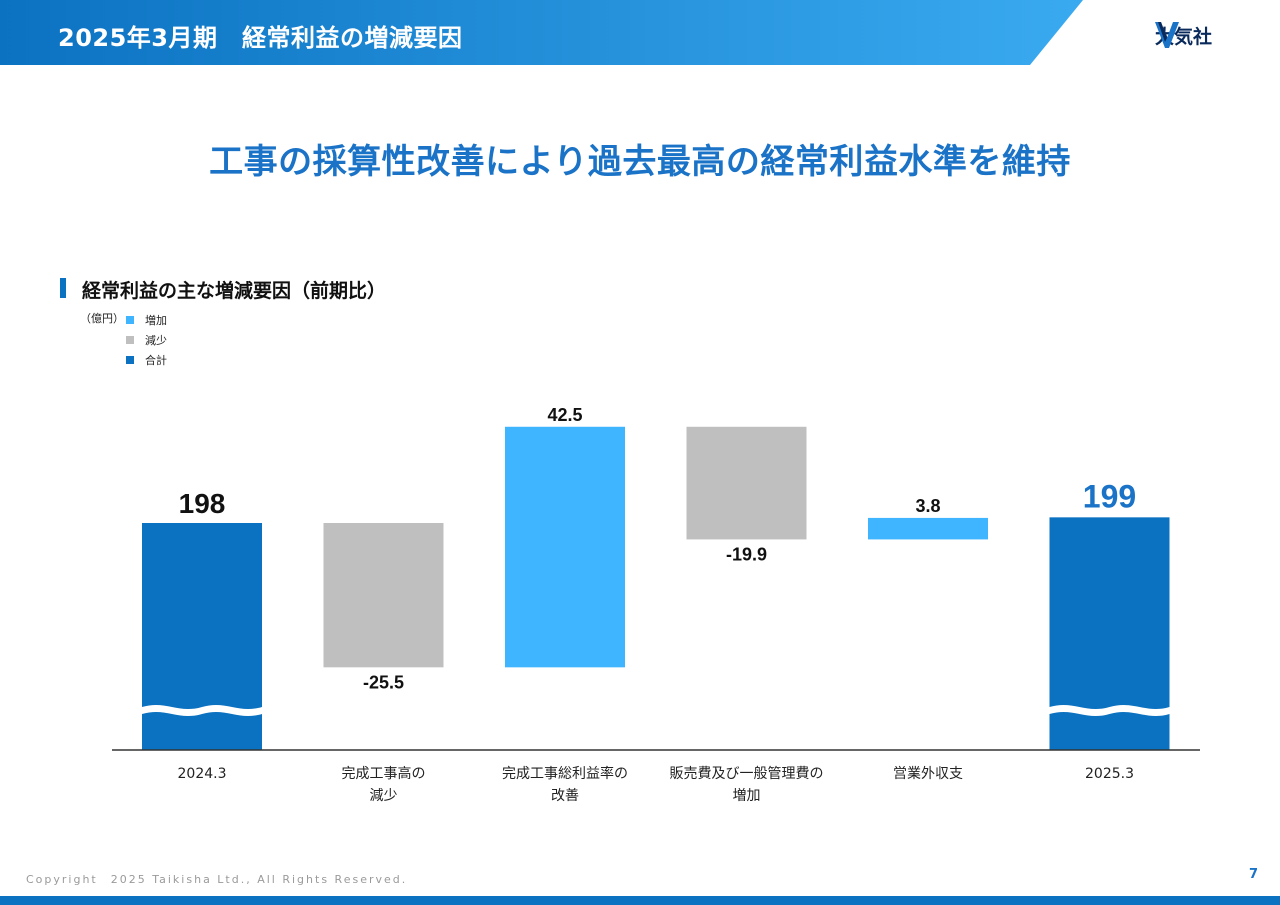 This screenshot has height=905, width=1280. What do you see at coordinates (1109, 774) in the screenshot?
I see `category-label: 2025.3` at bounding box center [1109, 774].